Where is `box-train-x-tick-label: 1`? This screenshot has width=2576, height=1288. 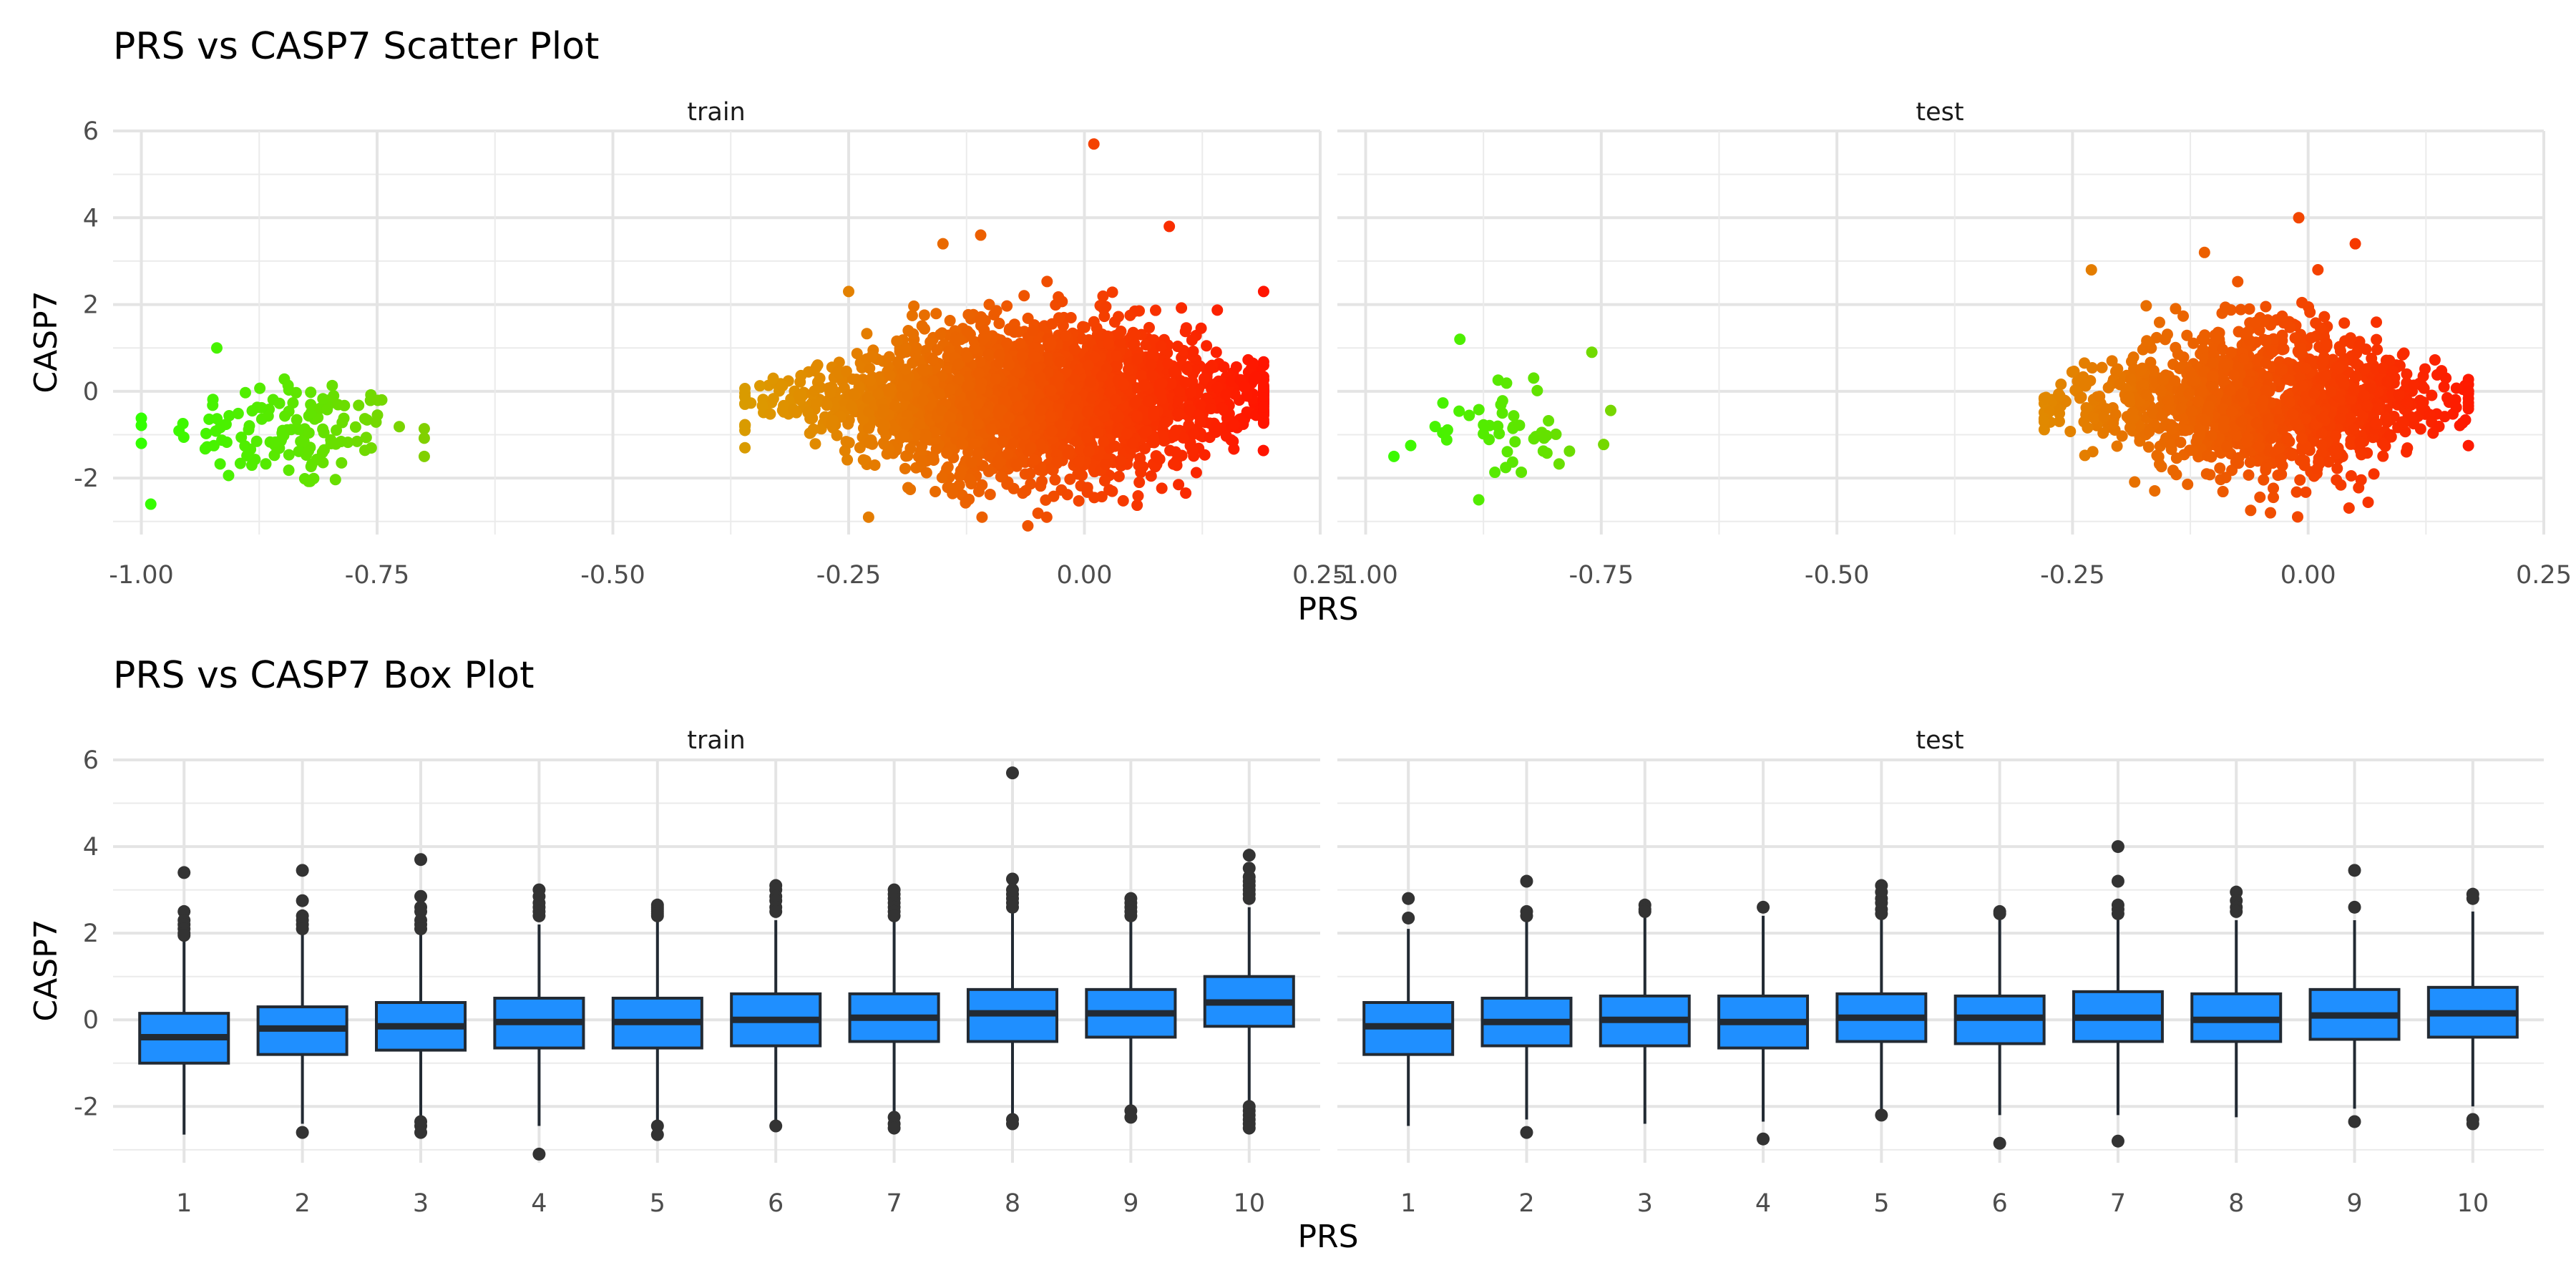
box-train-x-tick-label: 1 is located at coordinates (184, 1203).